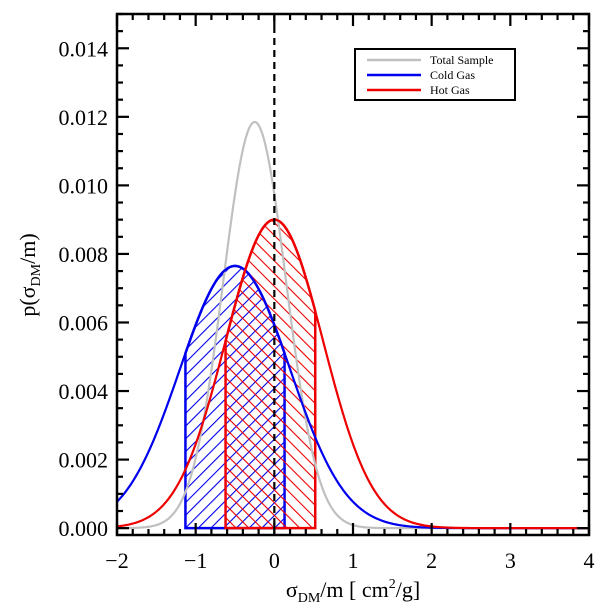 The height and width of the screenshot is (616, 610). I want to click on y-tick-label: 0.010, so click(84, 185).